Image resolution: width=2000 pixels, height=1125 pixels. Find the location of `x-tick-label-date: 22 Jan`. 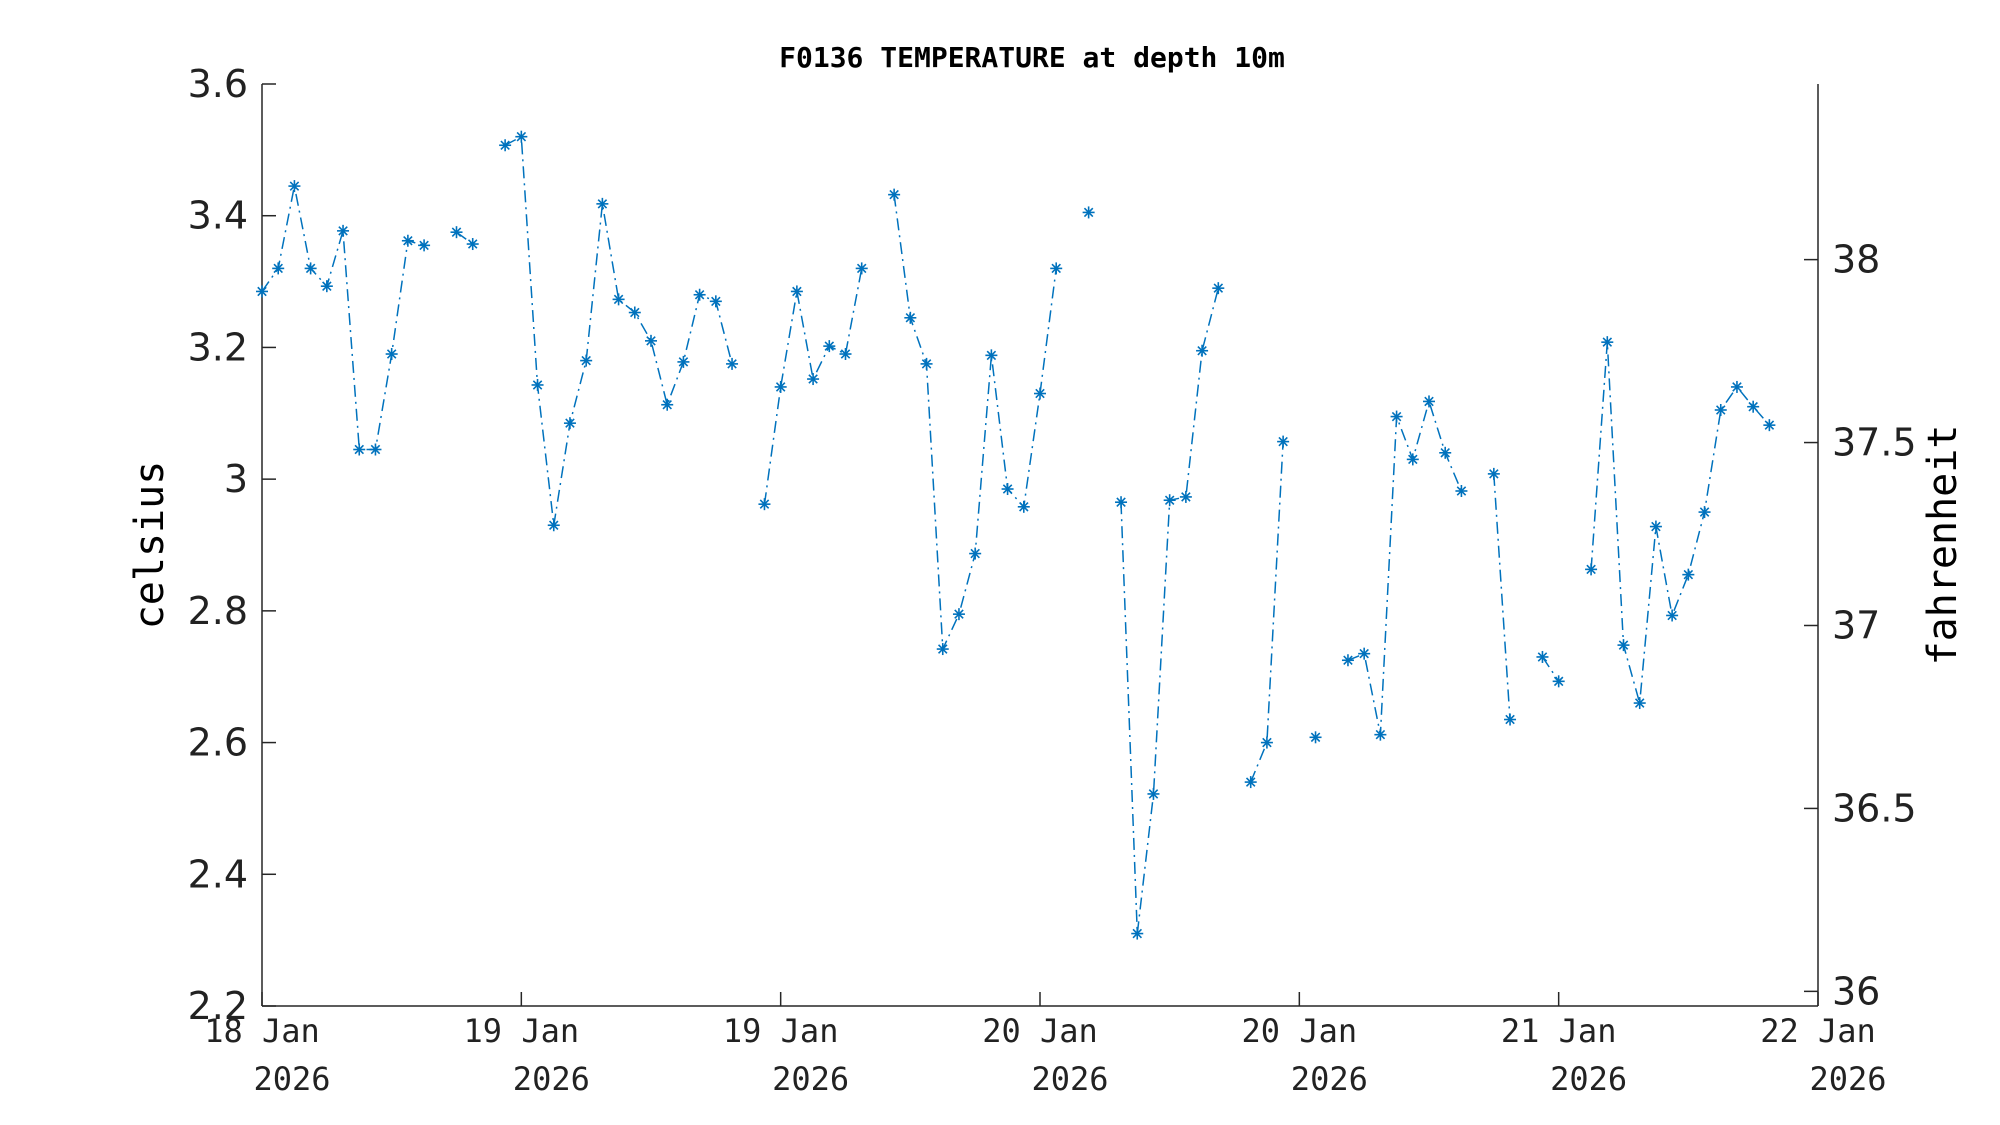

x-tick-label-date: 22 Jan is located at coordinates (1818, 1031).